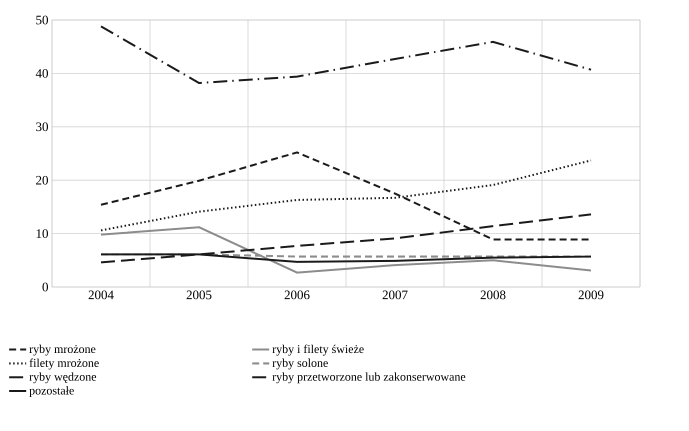 The image size is (689, 431). What do you see at coordinates (42, 73) in the screenshot?
I see `y-tick-label: 40` at bounding box center [42, 73].